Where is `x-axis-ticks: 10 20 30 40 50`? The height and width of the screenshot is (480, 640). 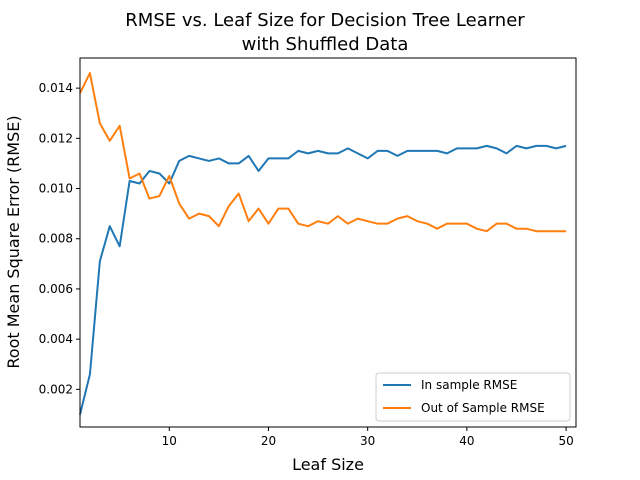
x-axis-ticks: 10 20 30 40 50 is located at coordinates (368, 437).